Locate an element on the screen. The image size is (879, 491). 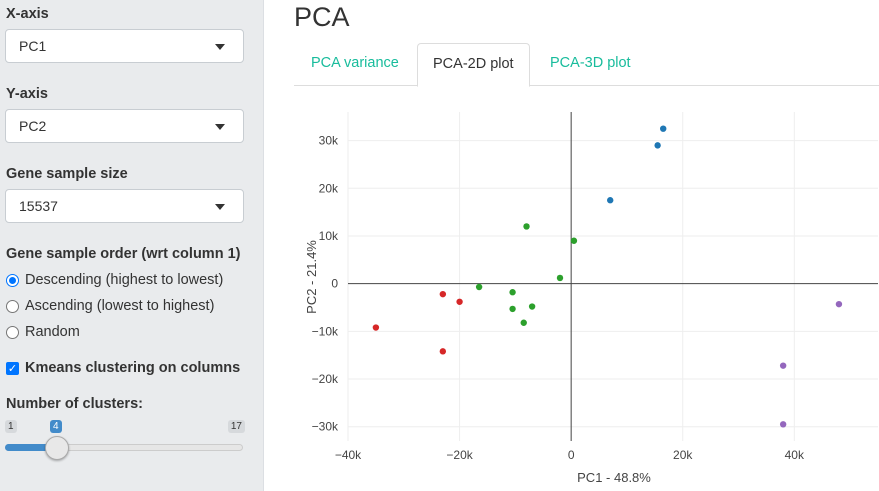
kmeans-checkbox-row: ✓ Kmeans clustering on columns is located at coordinates (123, 368).